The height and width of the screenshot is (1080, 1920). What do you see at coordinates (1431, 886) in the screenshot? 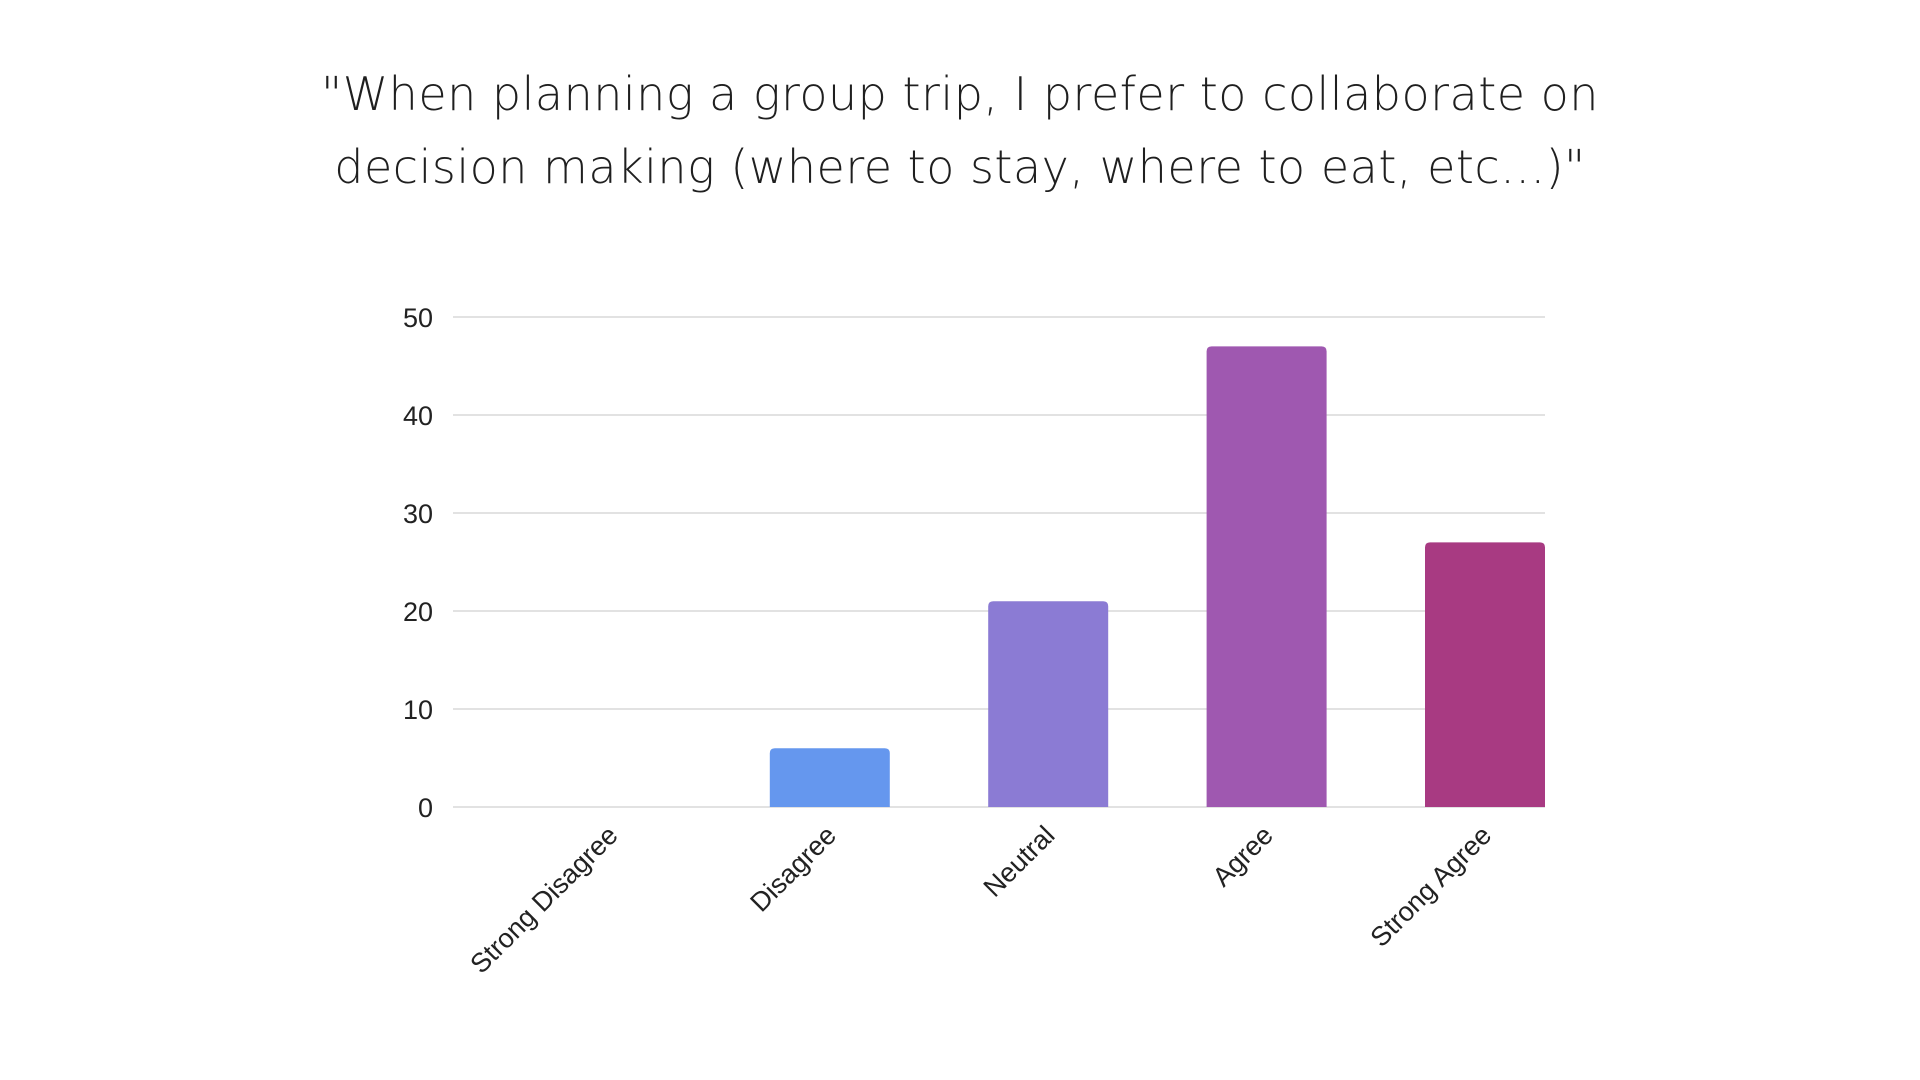
I see `x-tick-label: Strong Agree` at bounding box center [1431, 886].